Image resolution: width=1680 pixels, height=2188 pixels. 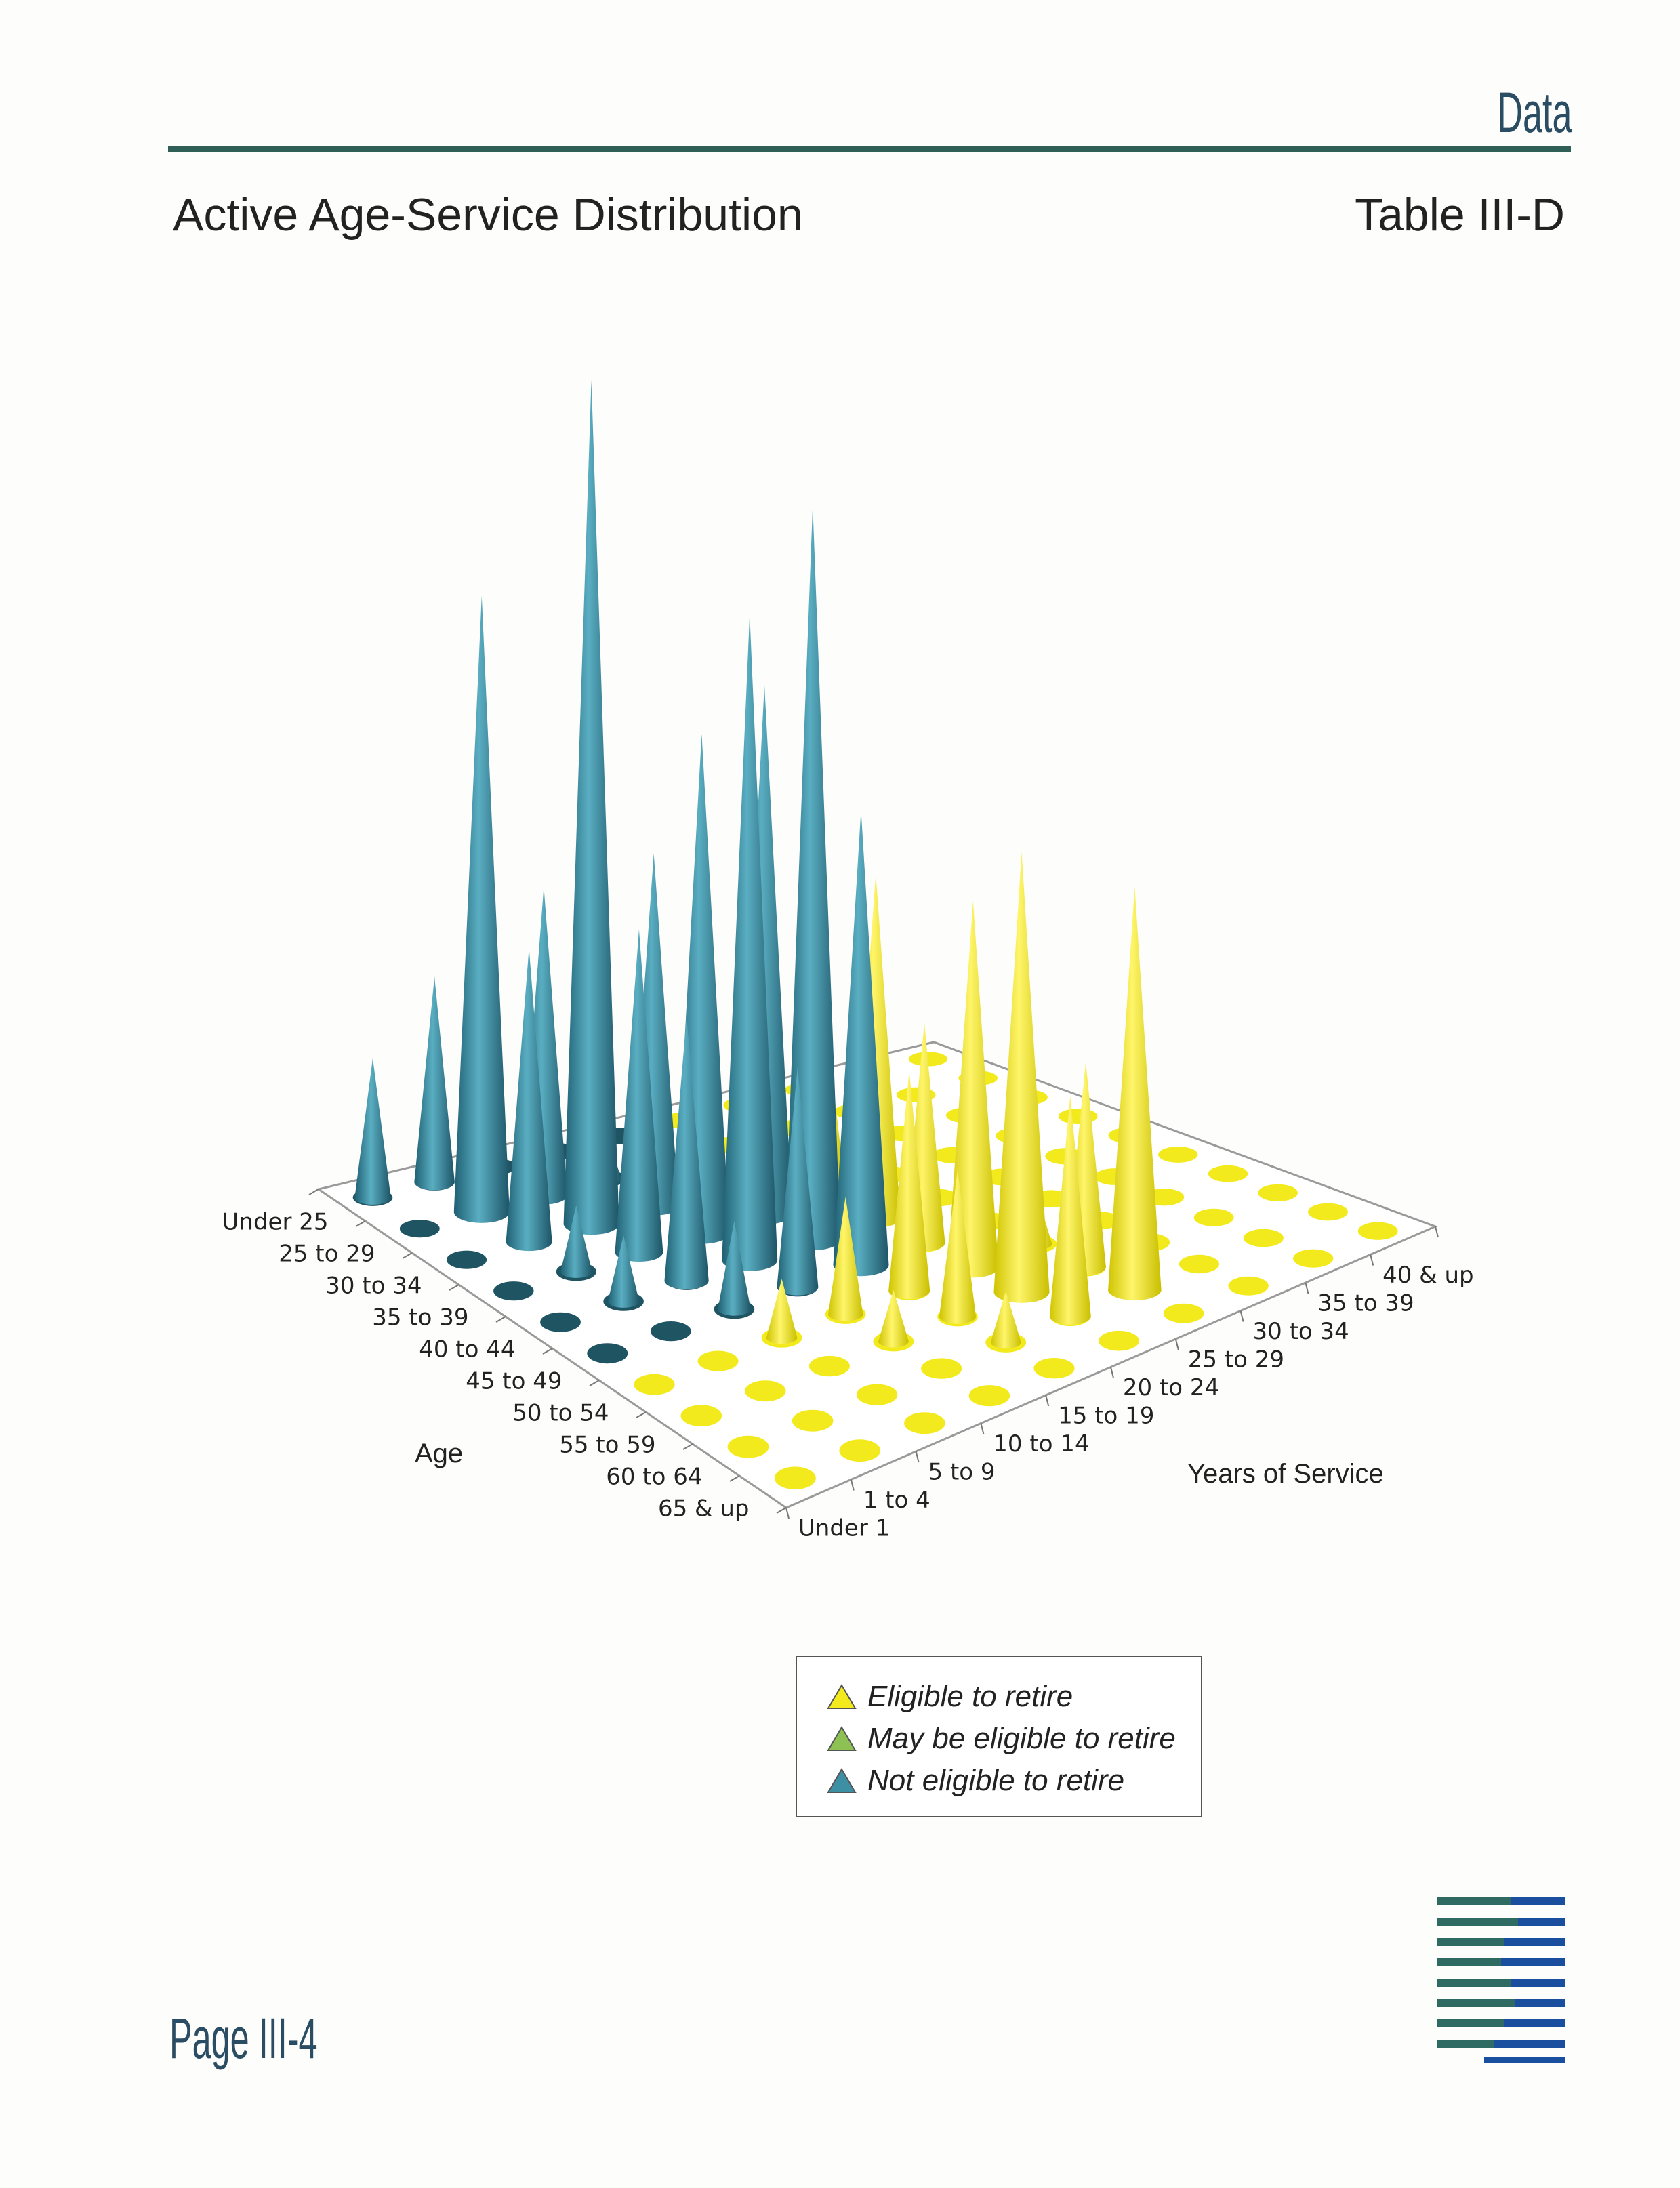 I want to click on service-tick-label: 10 to 14, so click(x=1041, y=1444).